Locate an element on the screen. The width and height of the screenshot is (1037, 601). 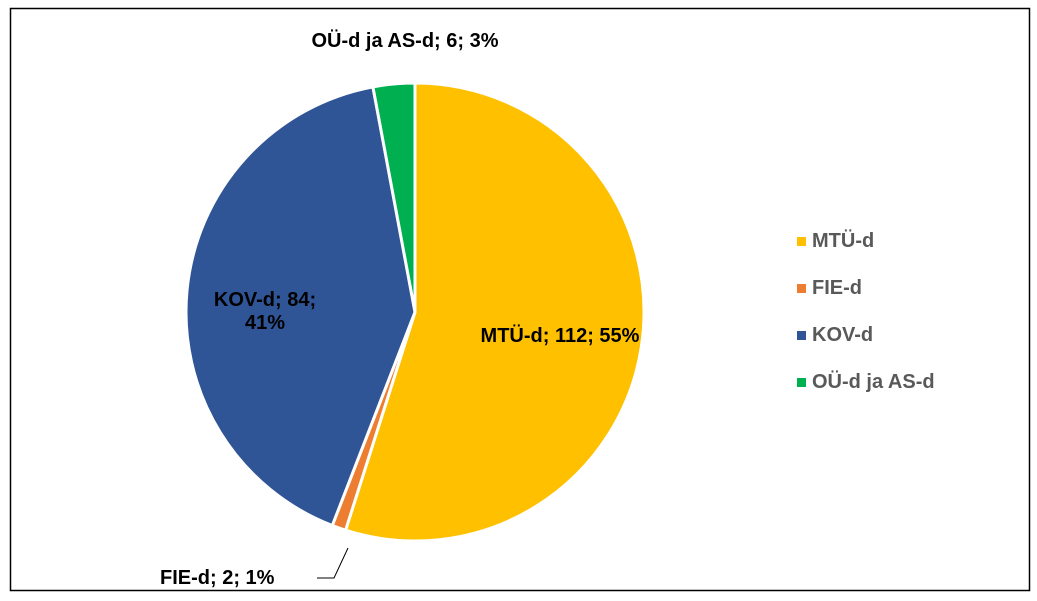
pie-slice is located at coordinates (394, 197).